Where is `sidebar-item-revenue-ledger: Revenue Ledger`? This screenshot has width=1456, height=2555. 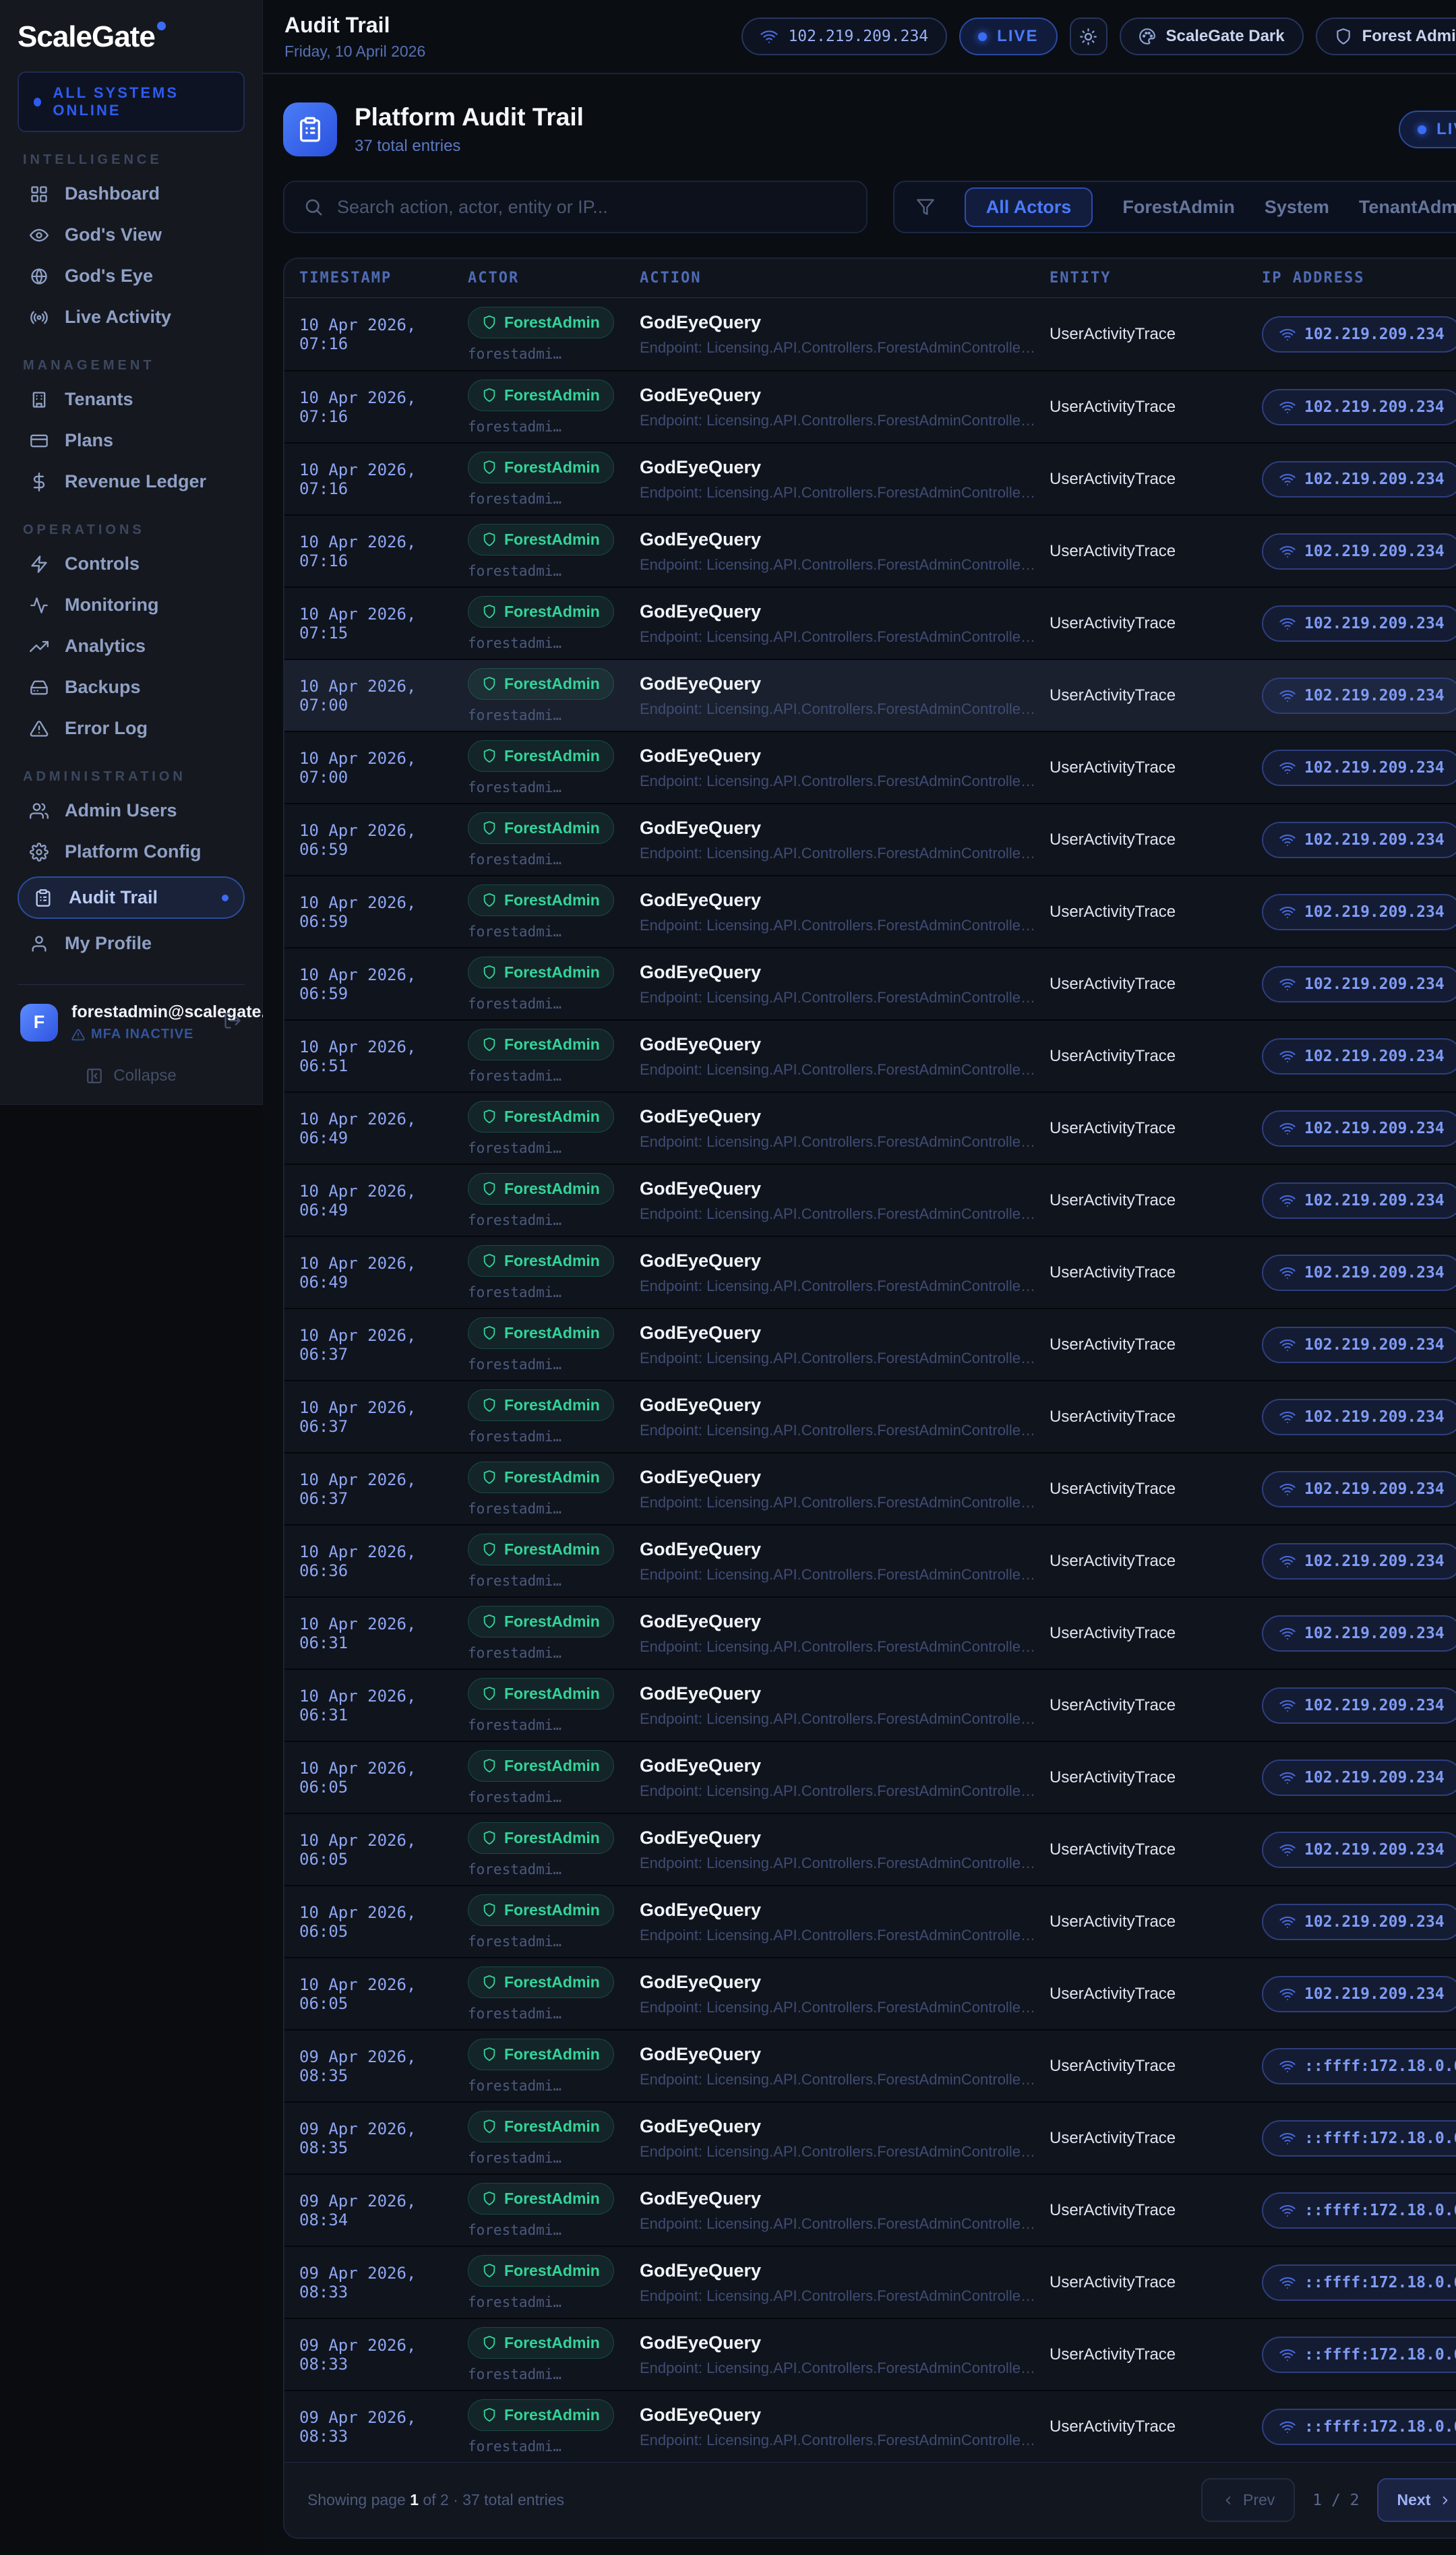 sidebar-item-revenue-ledger: Revenue Ledger is located at coordinates (131, 481).